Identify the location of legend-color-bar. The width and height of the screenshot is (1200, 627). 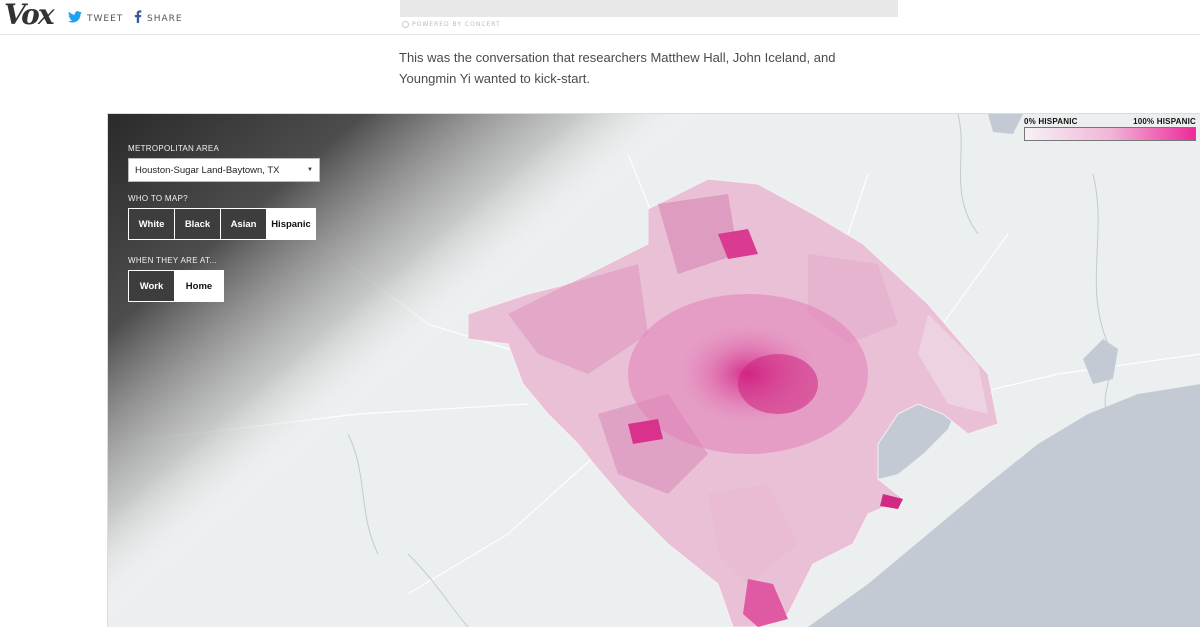
(1110, 134).